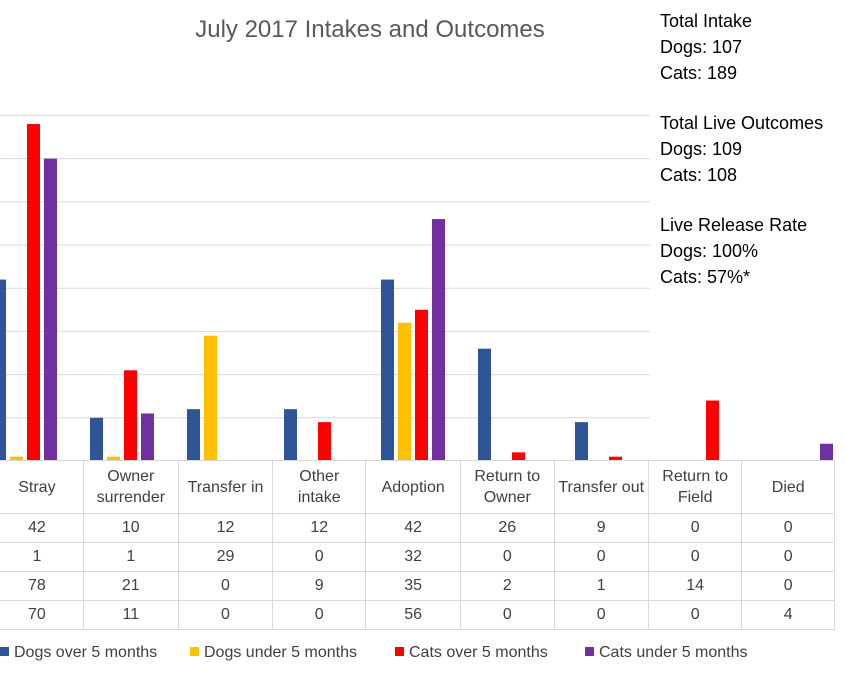 The image size is (845, 684). What do you see at coordinates (130, 586) in the screenshot?
I see `table-cell: 21` at bounding box center [130, 586].